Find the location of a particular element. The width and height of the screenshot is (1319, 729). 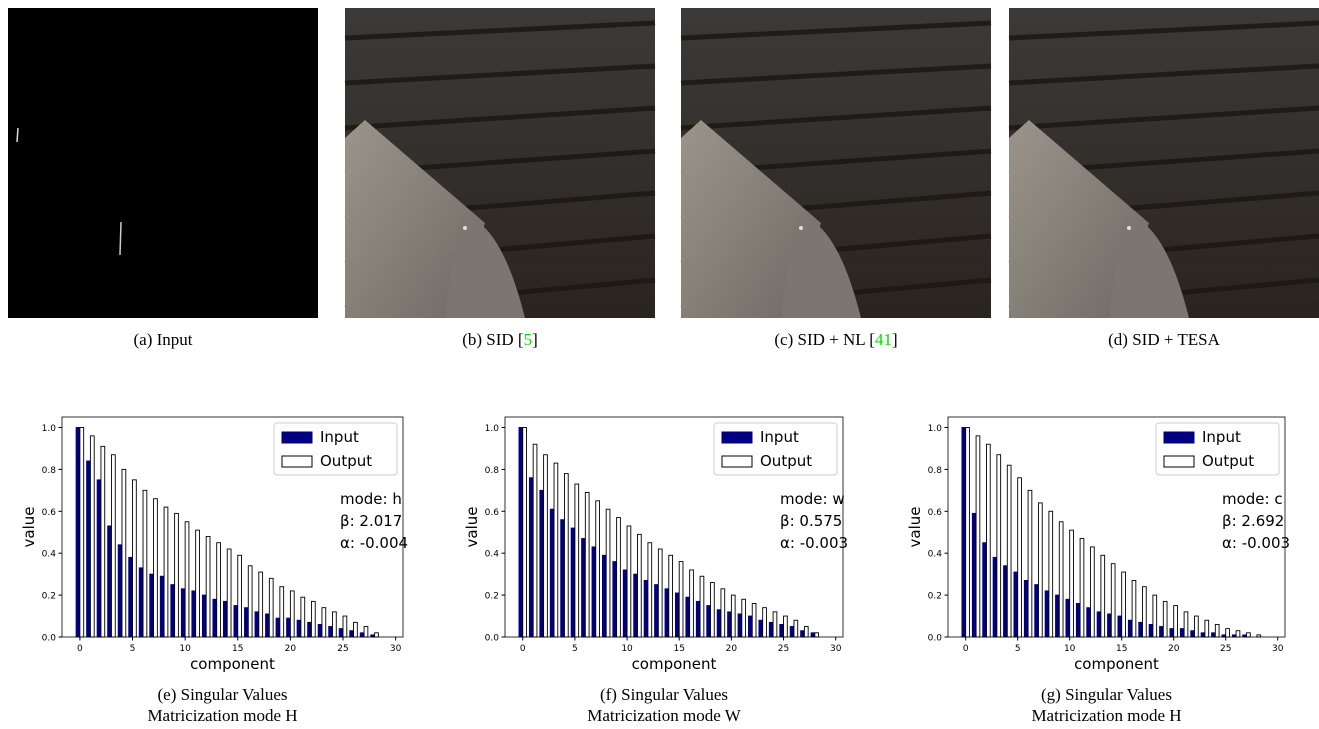

y-tick-label: 0.6 is located at coordinates (492, 513).